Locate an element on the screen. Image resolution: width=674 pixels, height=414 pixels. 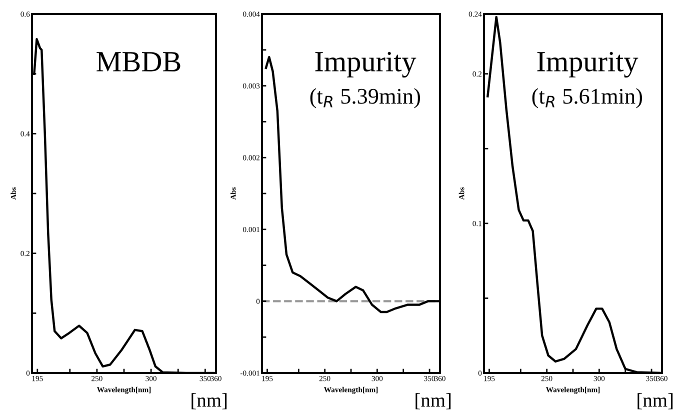
annotation: MBDB is located at coordinates (138, 62).